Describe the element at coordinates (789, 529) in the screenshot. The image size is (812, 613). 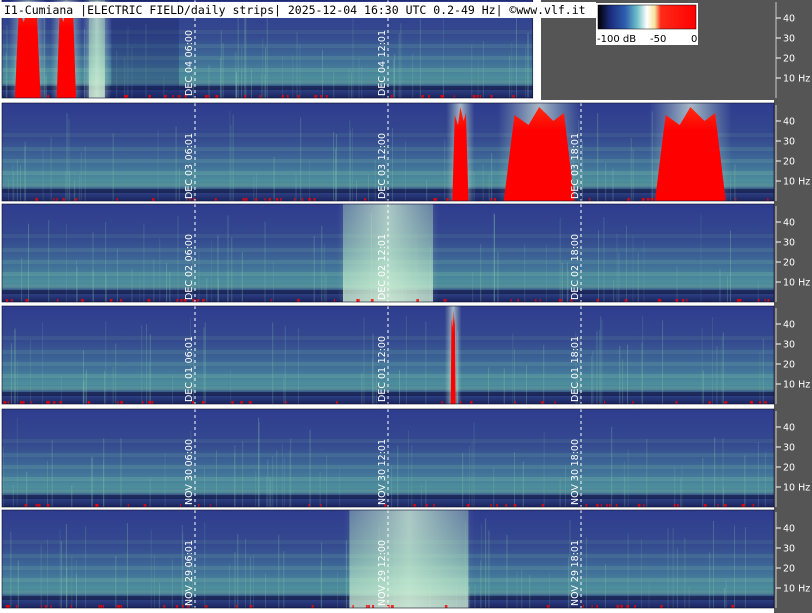
I see `axis-tick-label: 40` at that location.